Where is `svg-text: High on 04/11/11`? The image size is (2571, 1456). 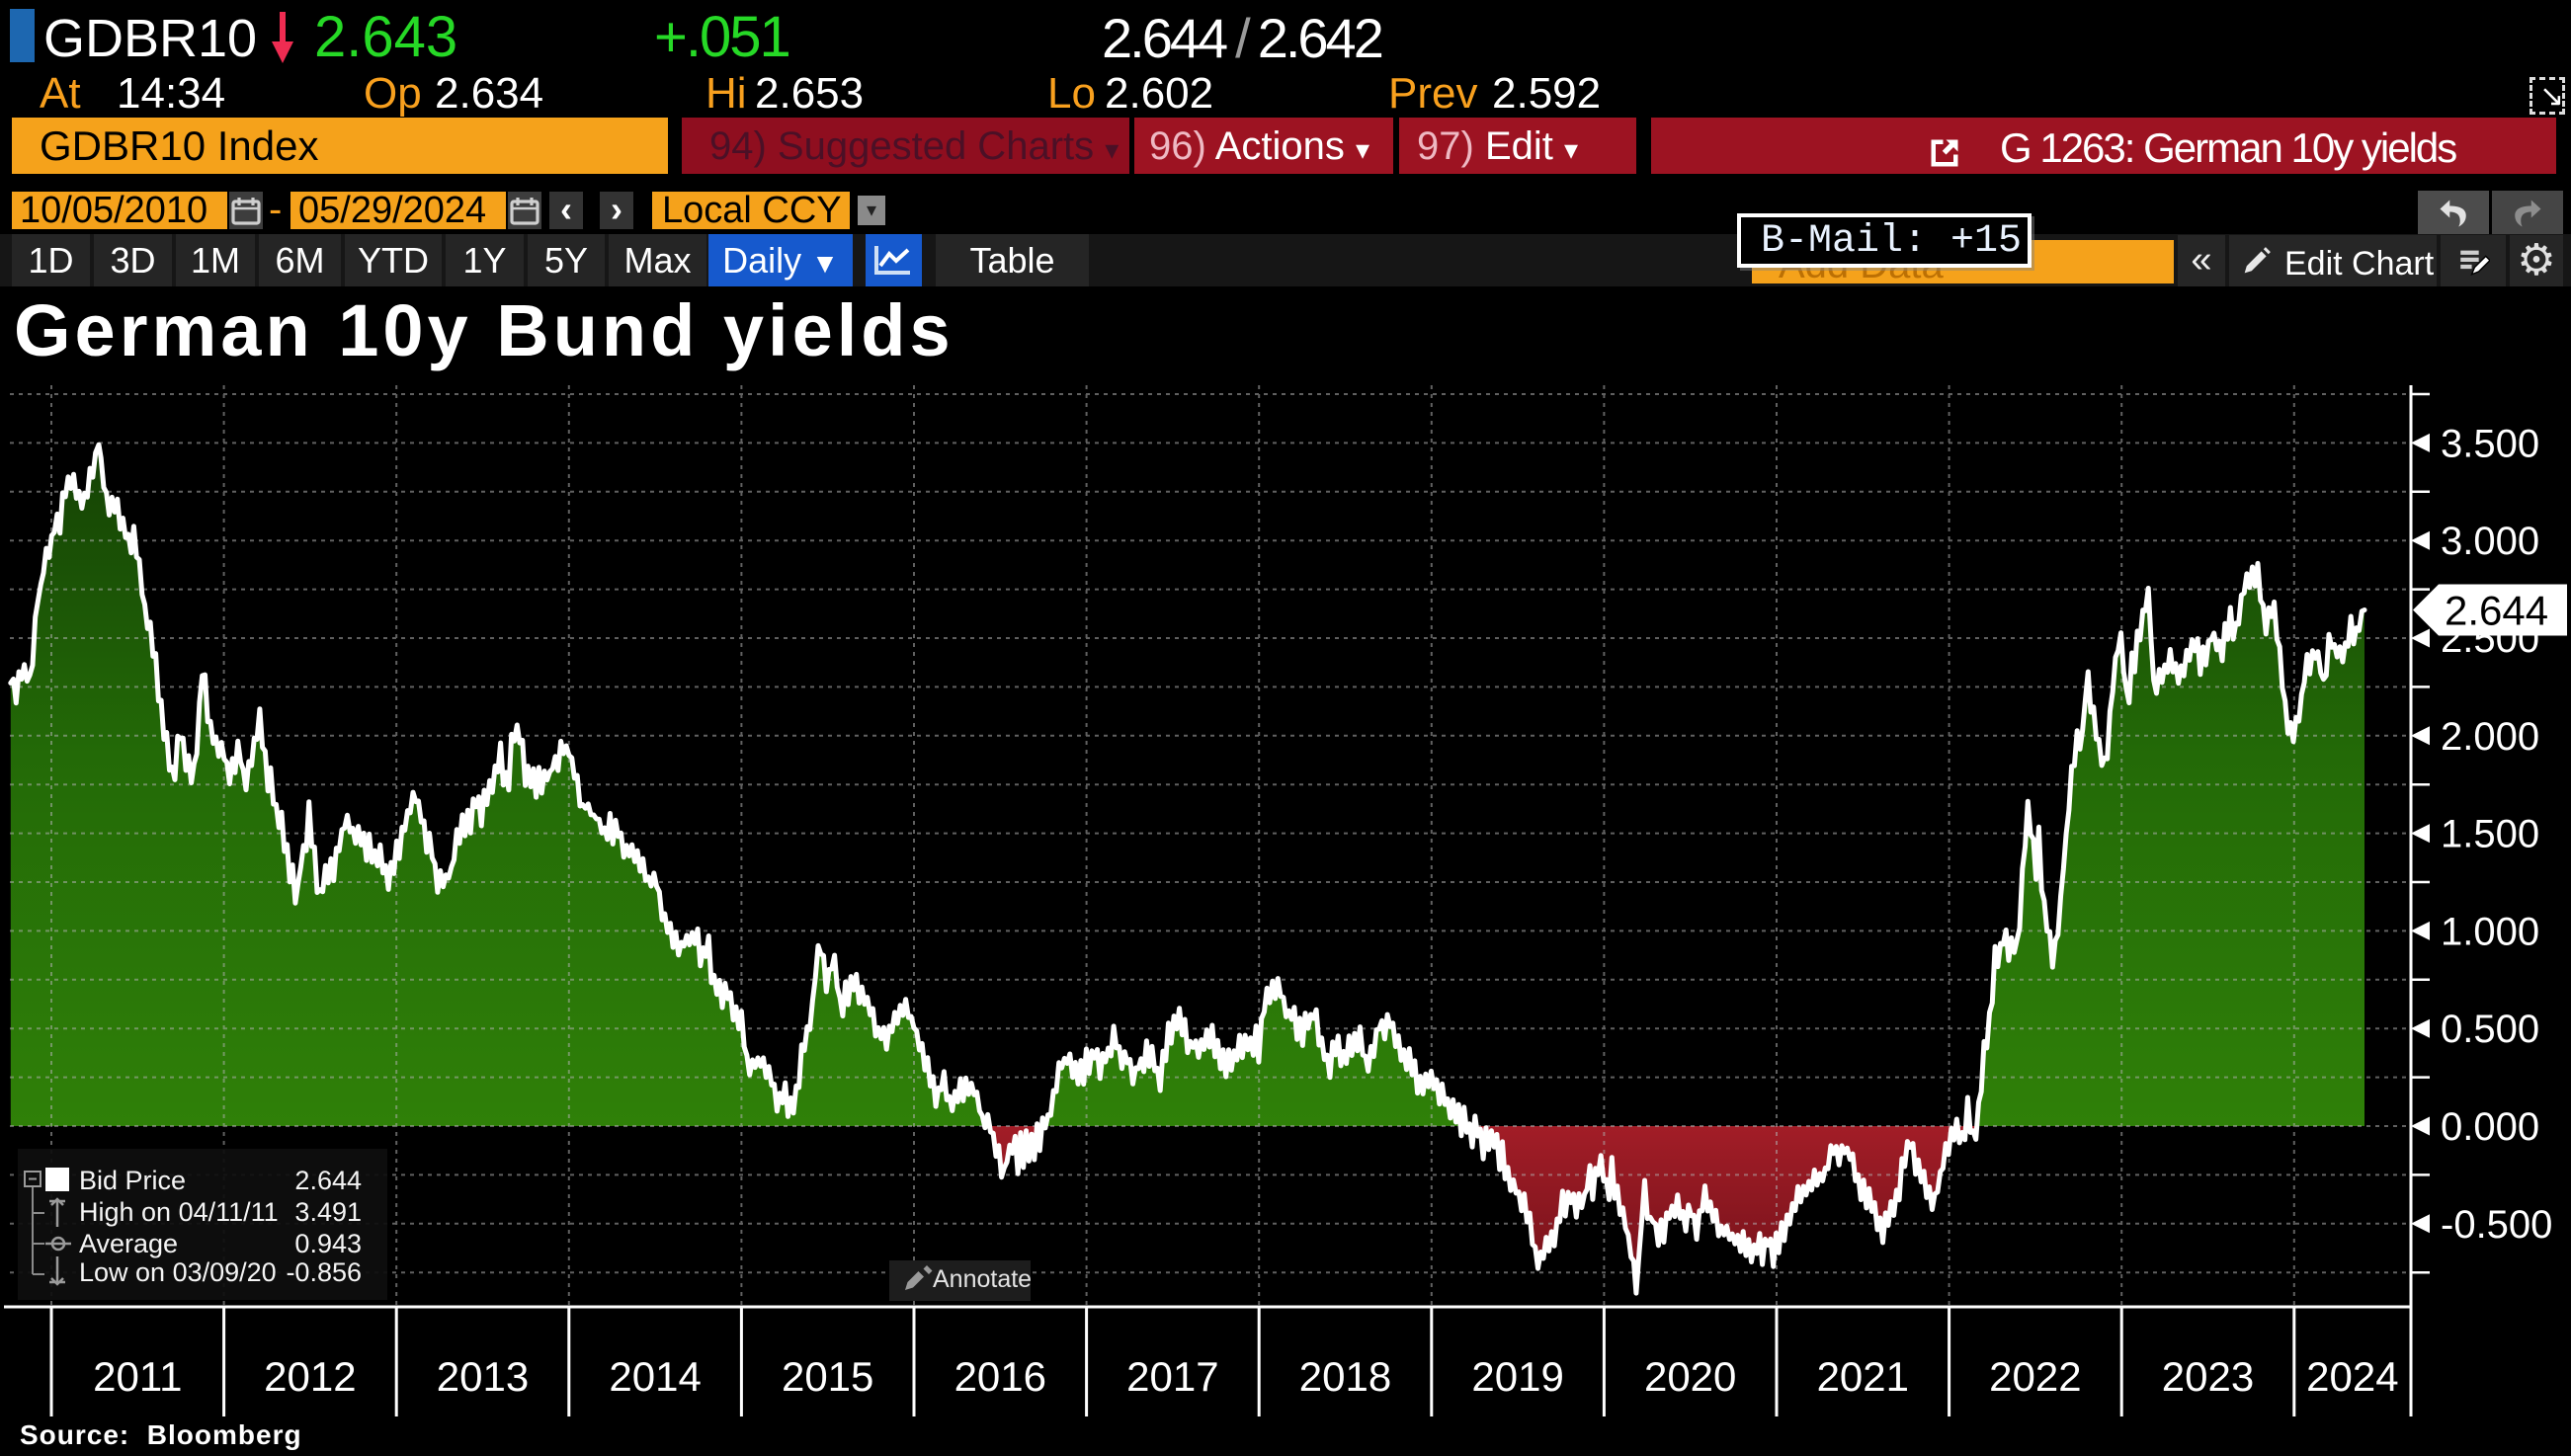 svg-text: High on 04/11/11 is located at coordinates (179, 1212).